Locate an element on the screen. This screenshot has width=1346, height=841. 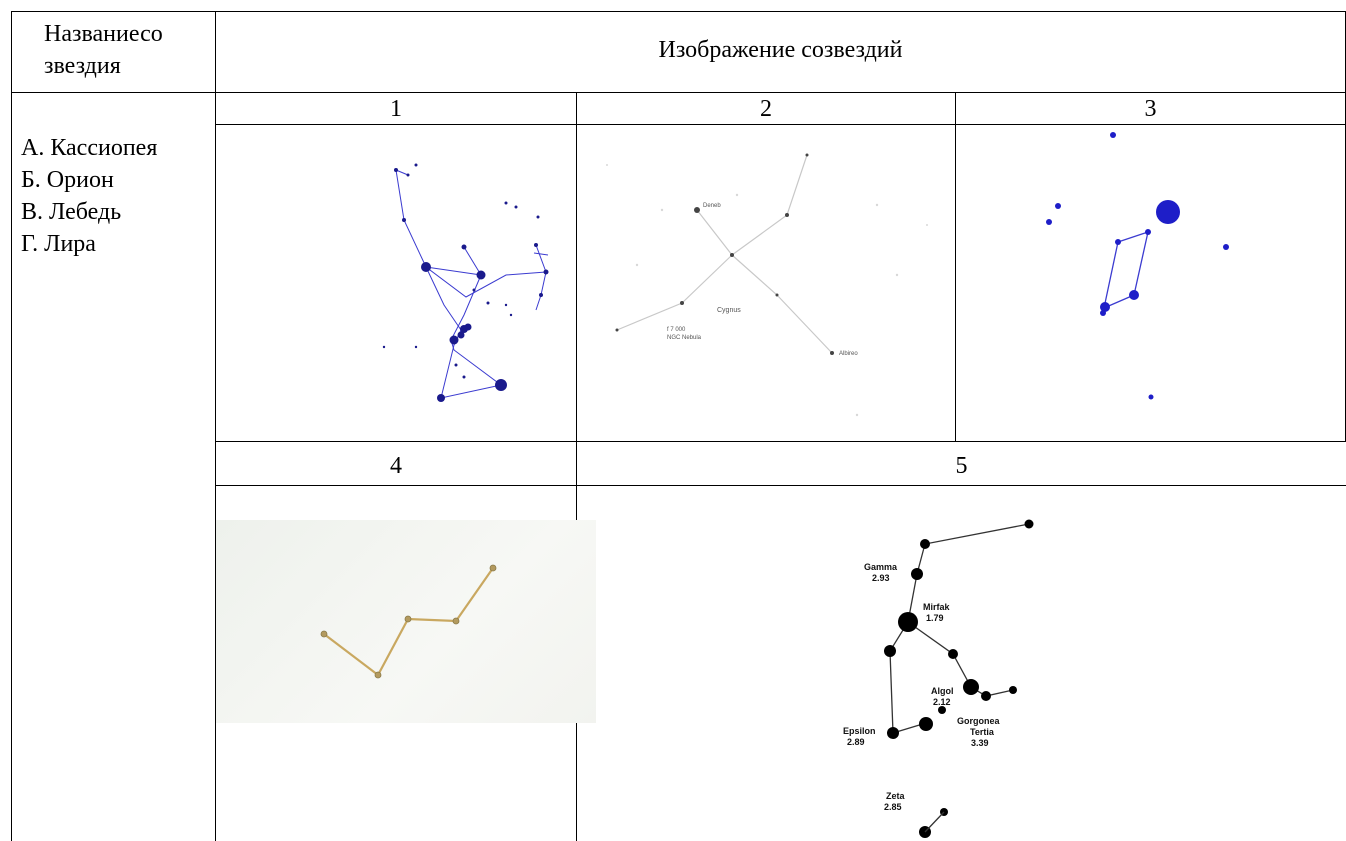
col1-right-border is located at coordinates (215, 426).